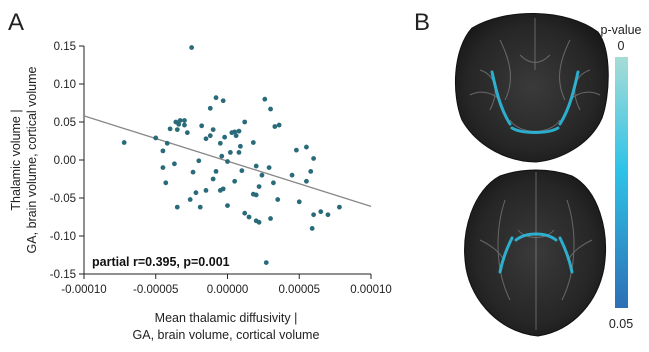  I want to click on colorbar: p-value 0 0.05, so click(621, 177).